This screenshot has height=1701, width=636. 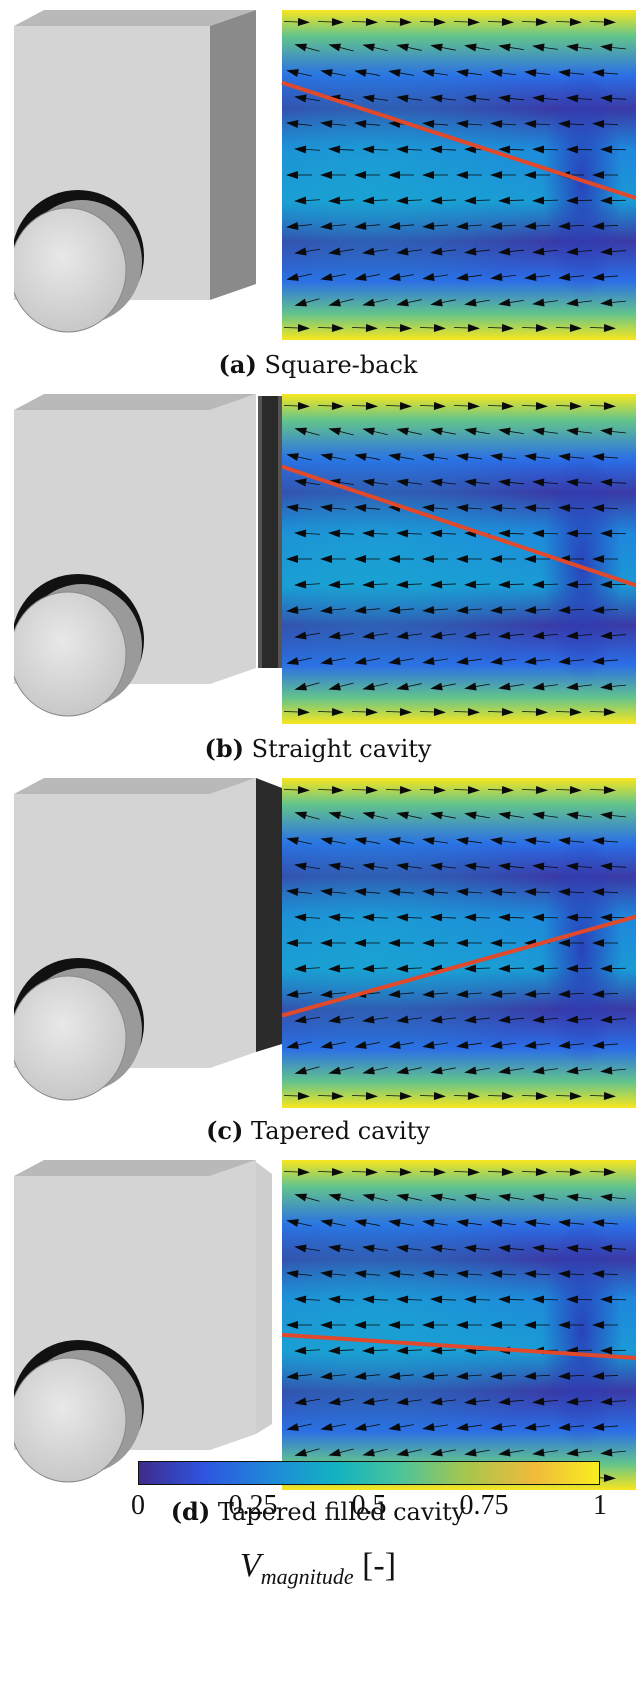 I want to click on caption-a-title: Square-back, so click(x=341, y=365).